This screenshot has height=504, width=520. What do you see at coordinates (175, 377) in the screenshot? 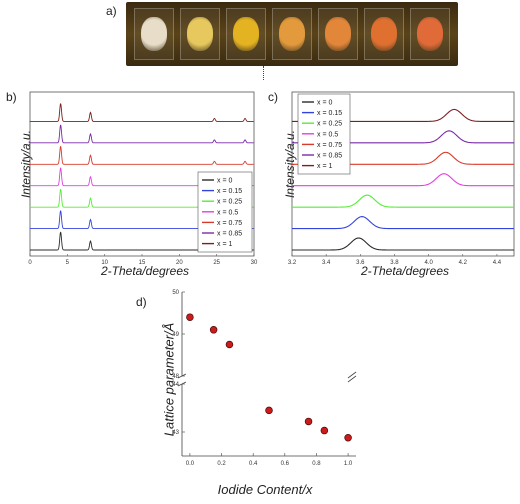
I see `y-tick-label: 48` at bounding box center [175, 377].